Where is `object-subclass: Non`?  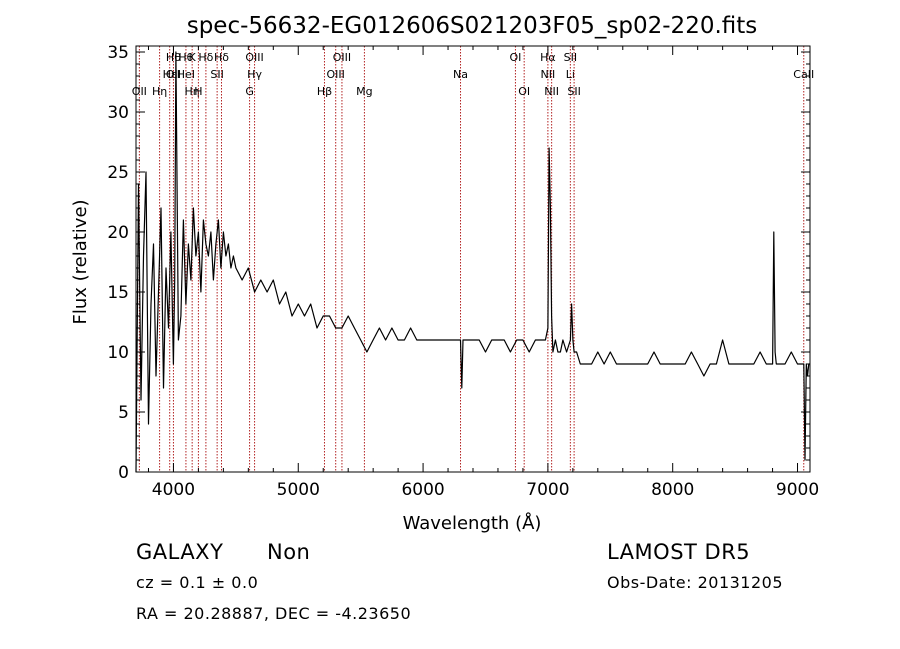 object-subclass: Non is located at coordinates (289, 552).